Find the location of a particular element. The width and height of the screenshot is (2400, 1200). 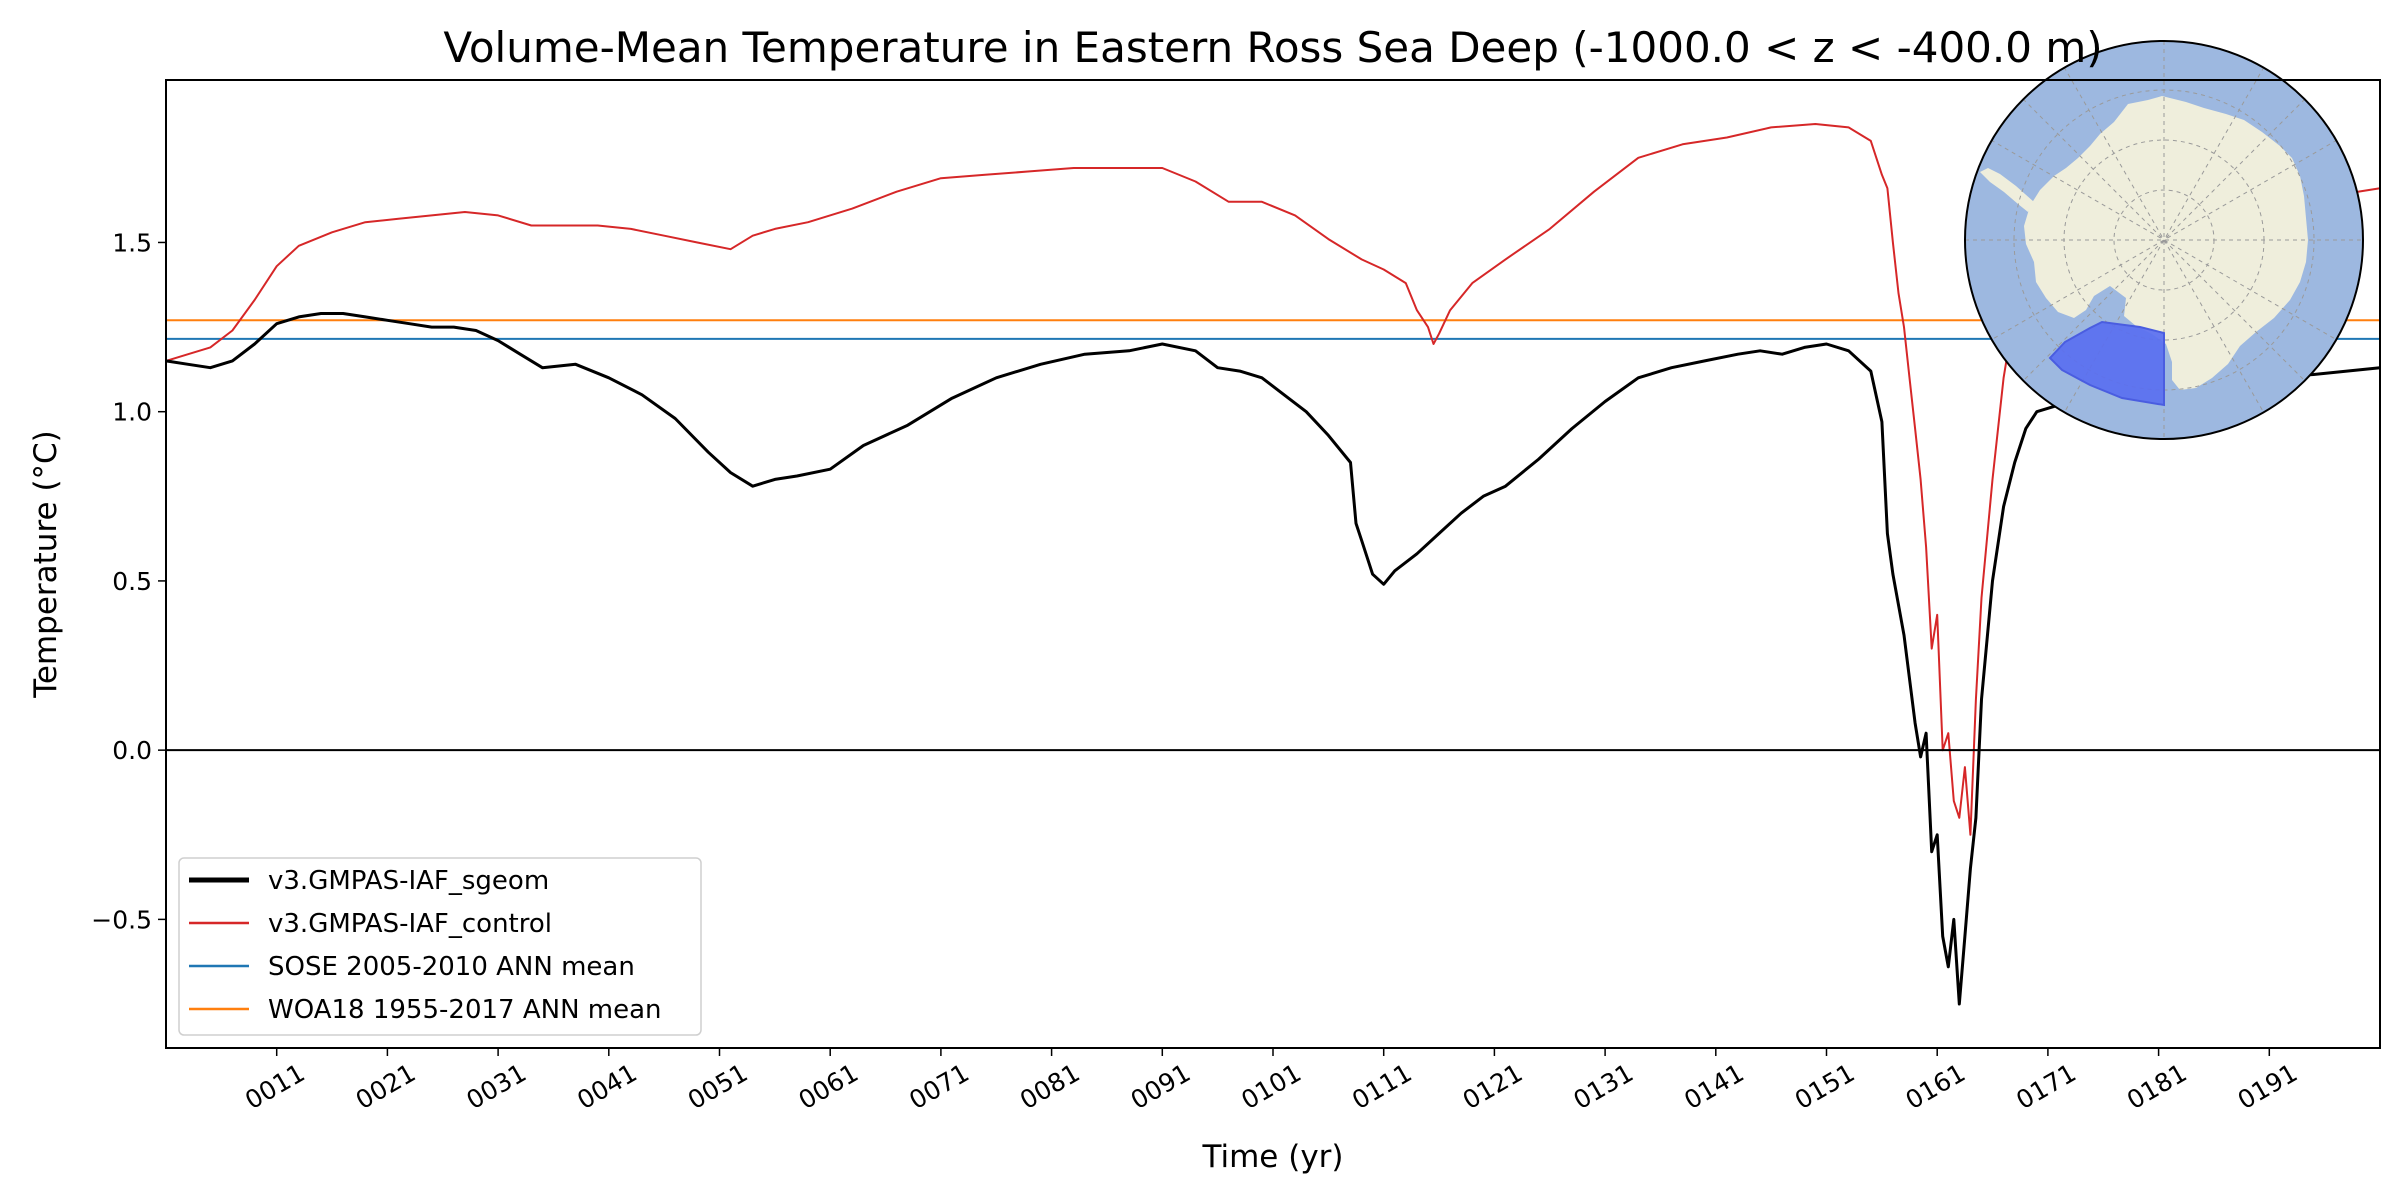

y-tick-label: 1.0 is located at coordinates (132, 412).